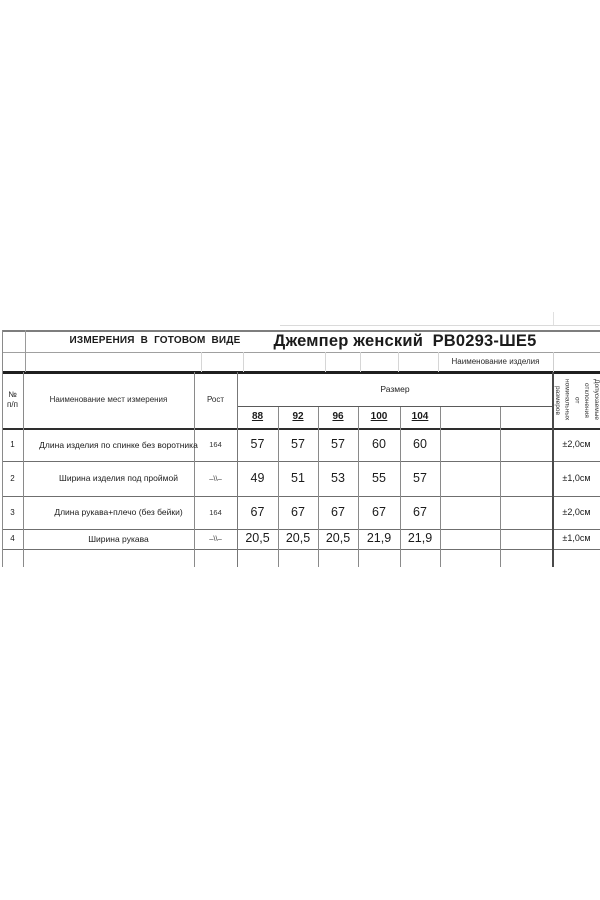  Describe the element at coordinates (298, 477) in the screenshot. I see `row2-val-92: 51` at that location.